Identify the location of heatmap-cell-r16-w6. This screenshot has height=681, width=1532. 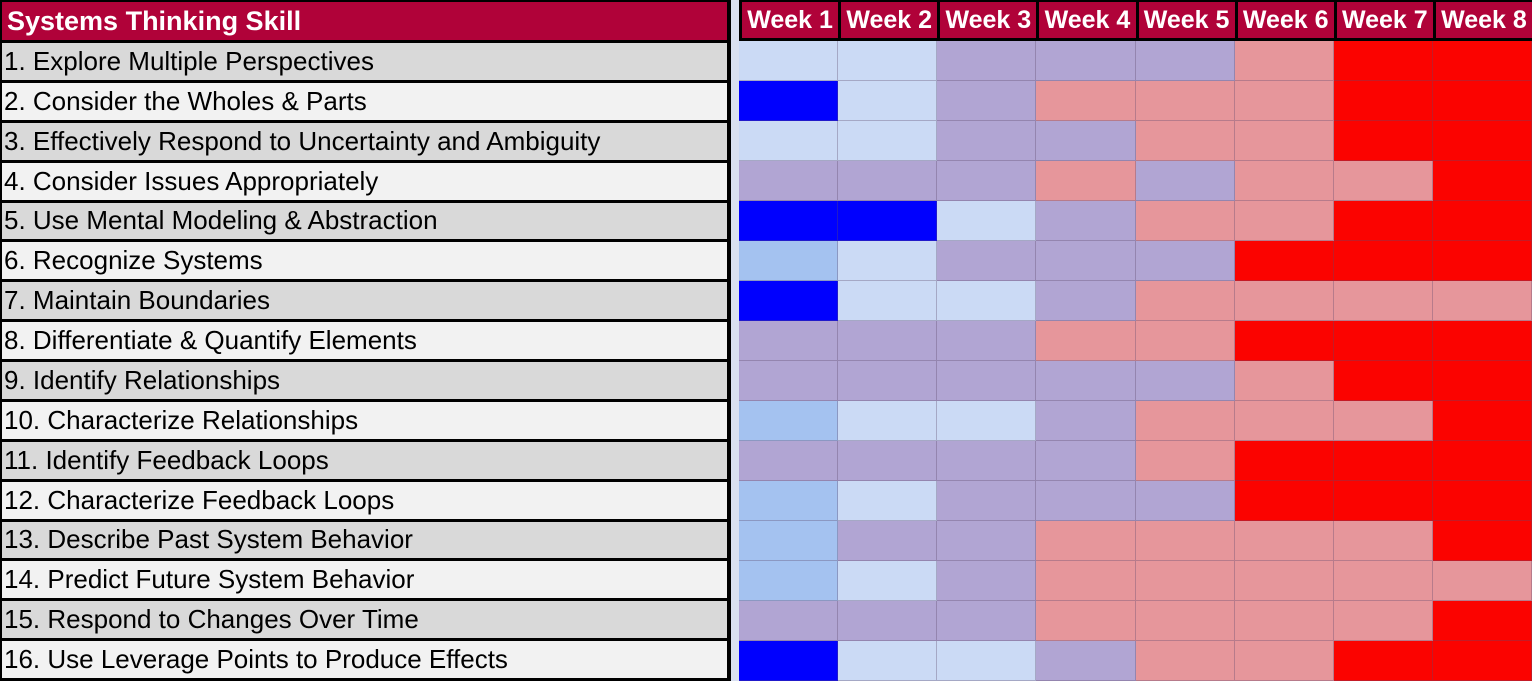
(1284, 661).